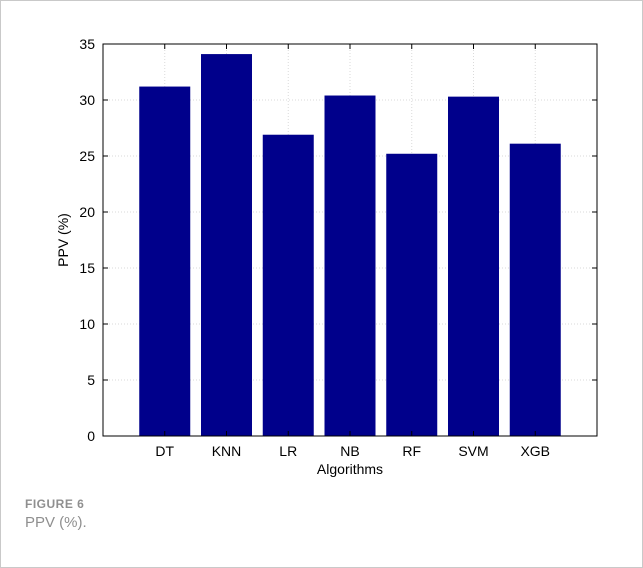 This screenshot has width=643, height=568. What do you see at coordinates (411, 451) in the screenshot?
I see `x-tick-label: RF` at bounding box center [411, 451].